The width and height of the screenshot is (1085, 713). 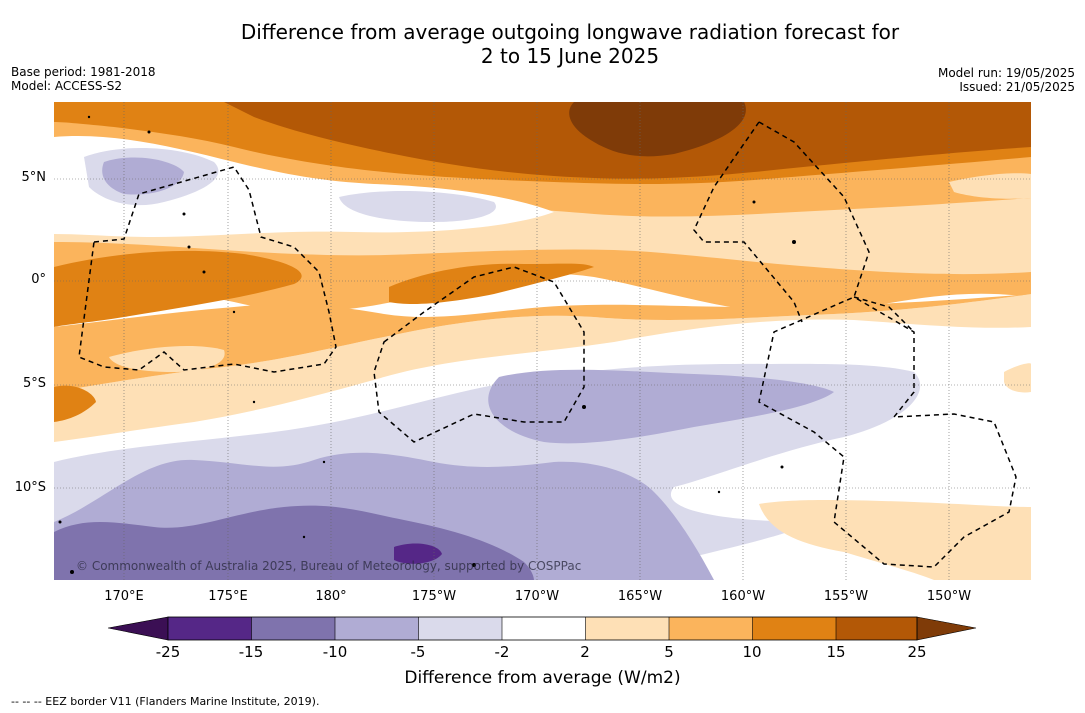 I want to click on band-p2-5-ne, so click(x=990, y=186).